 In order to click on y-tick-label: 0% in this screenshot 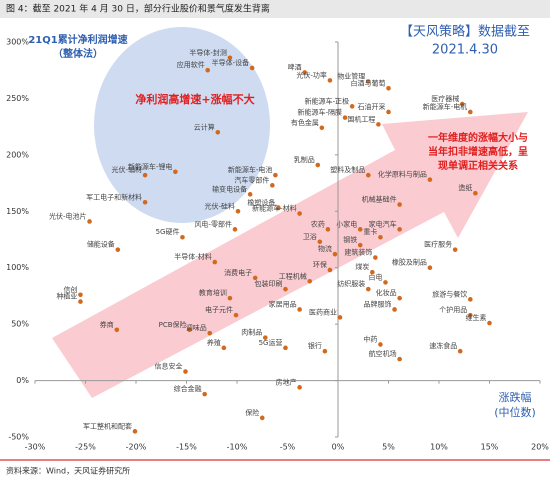, I will do `click(22, 380)`.